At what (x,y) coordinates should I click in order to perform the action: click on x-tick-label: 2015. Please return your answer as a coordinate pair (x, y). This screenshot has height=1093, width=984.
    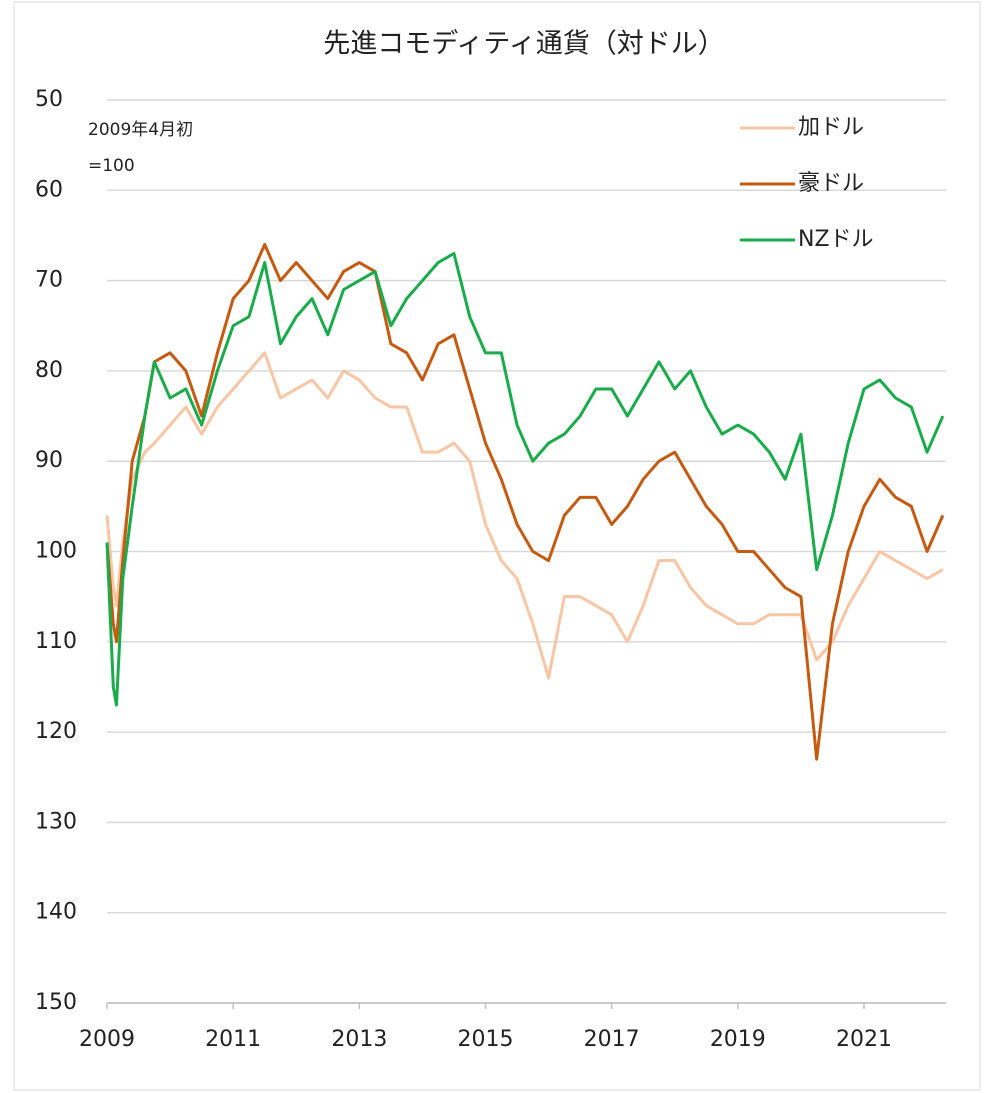
    Looking at the image, I should click on (485, 1039).